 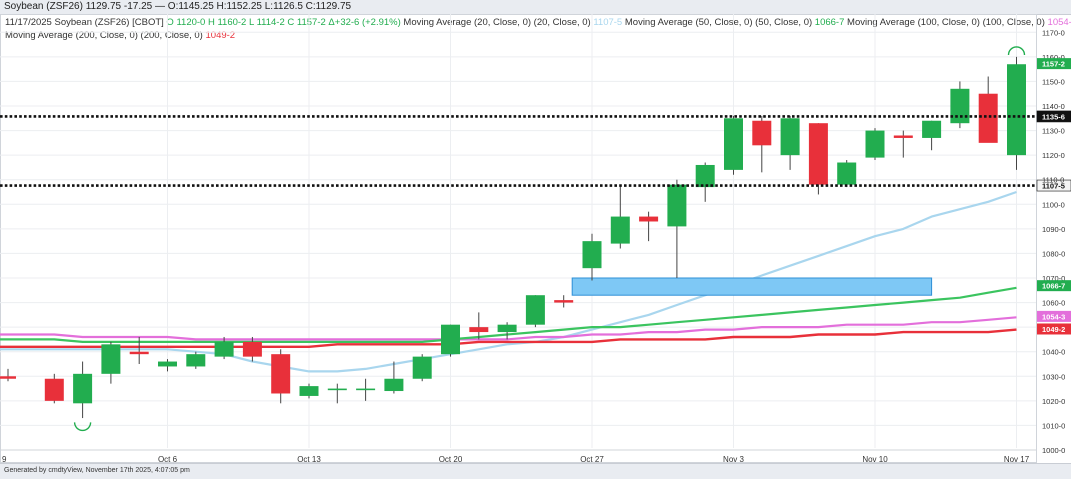 I want to click on y-tick-label: 1130-0, so click(x=1053, y=131).